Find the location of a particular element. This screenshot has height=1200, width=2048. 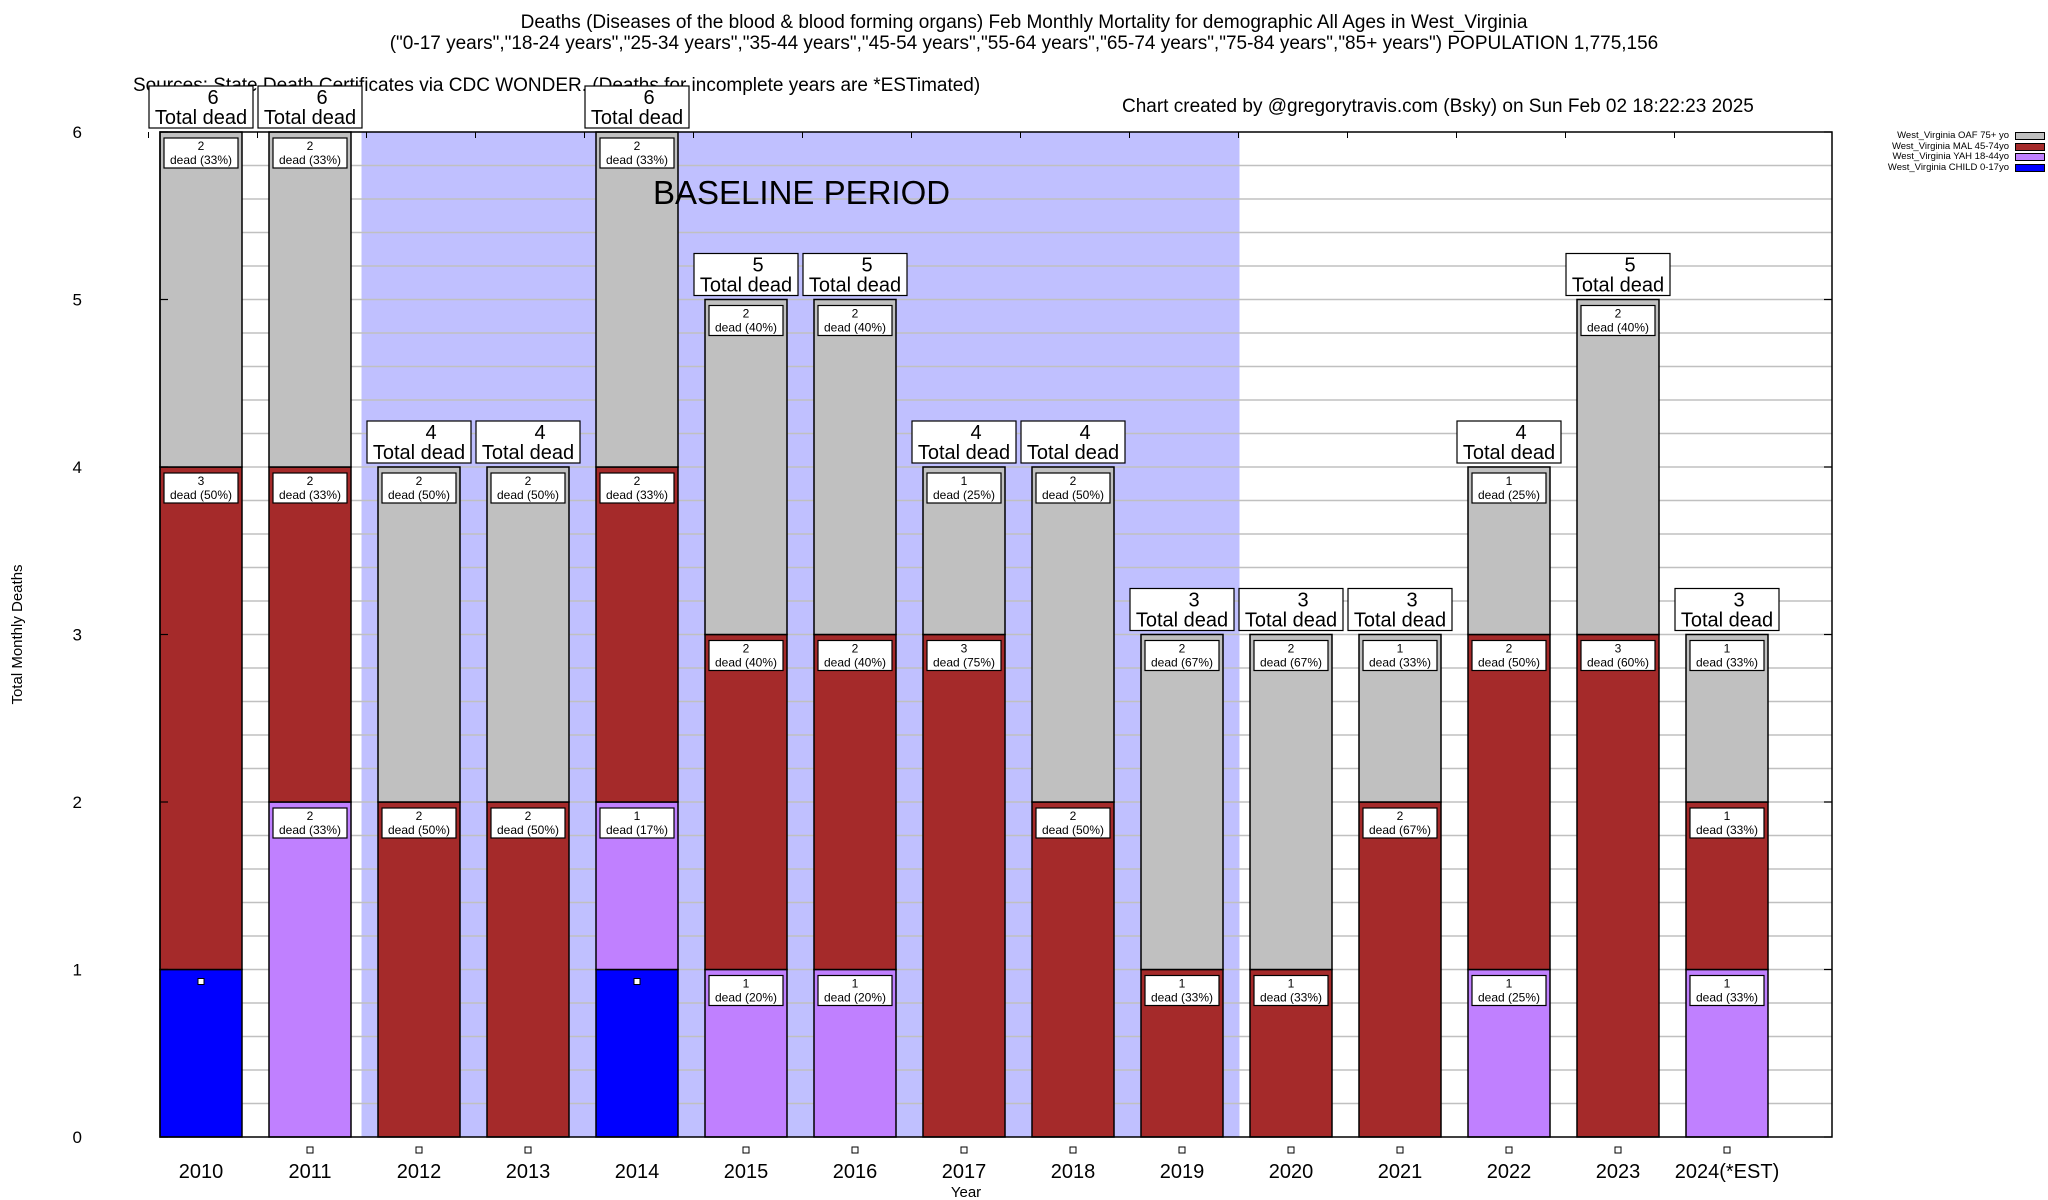

legend-item: West_Virginia OAF 75+ yo is located at coordinates (1950, 136).